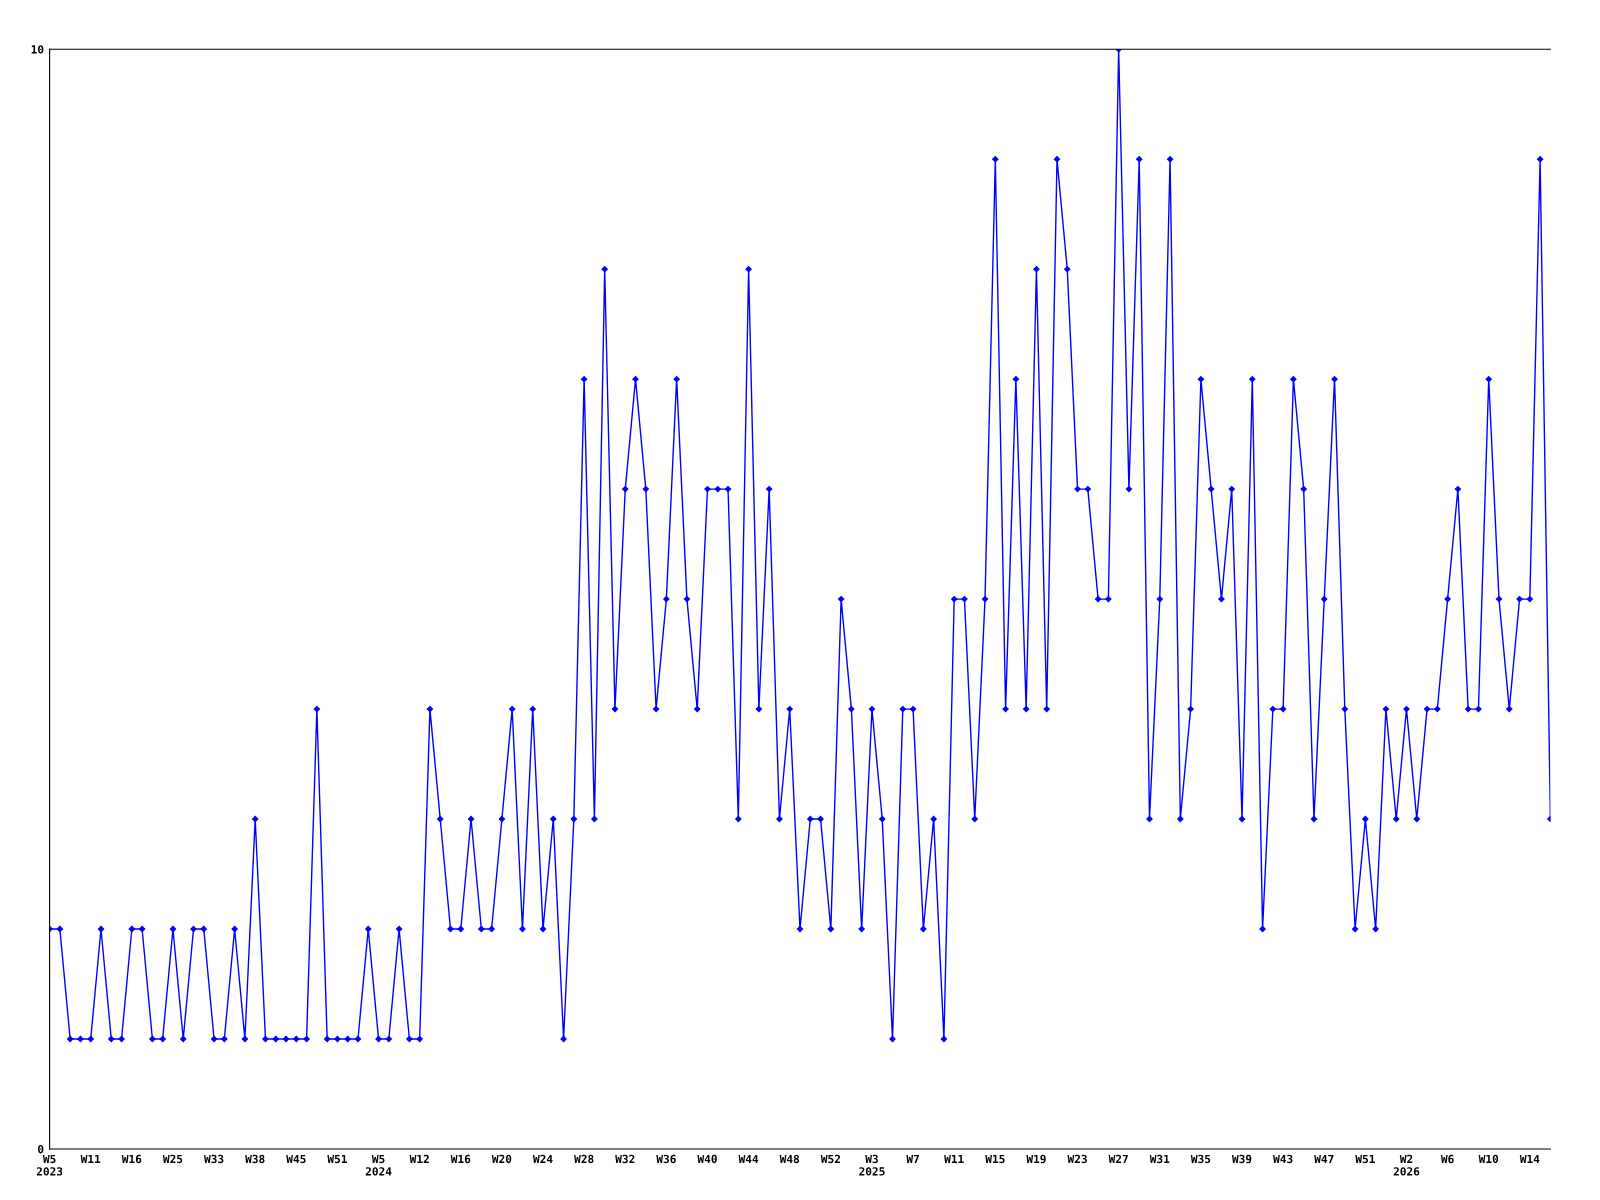  I want to click on x-tick-label: W23, so click(1077, 1159).